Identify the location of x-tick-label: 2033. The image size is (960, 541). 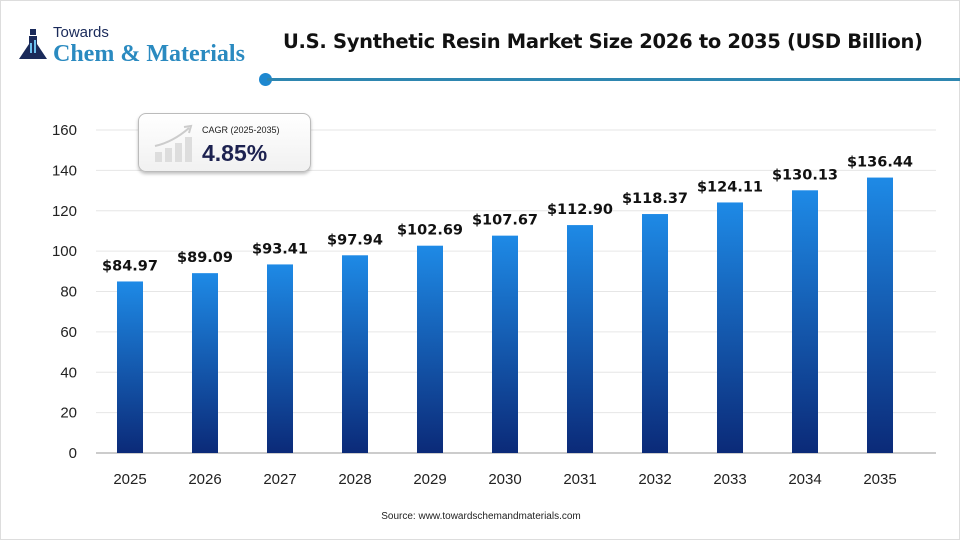
(729, 479).